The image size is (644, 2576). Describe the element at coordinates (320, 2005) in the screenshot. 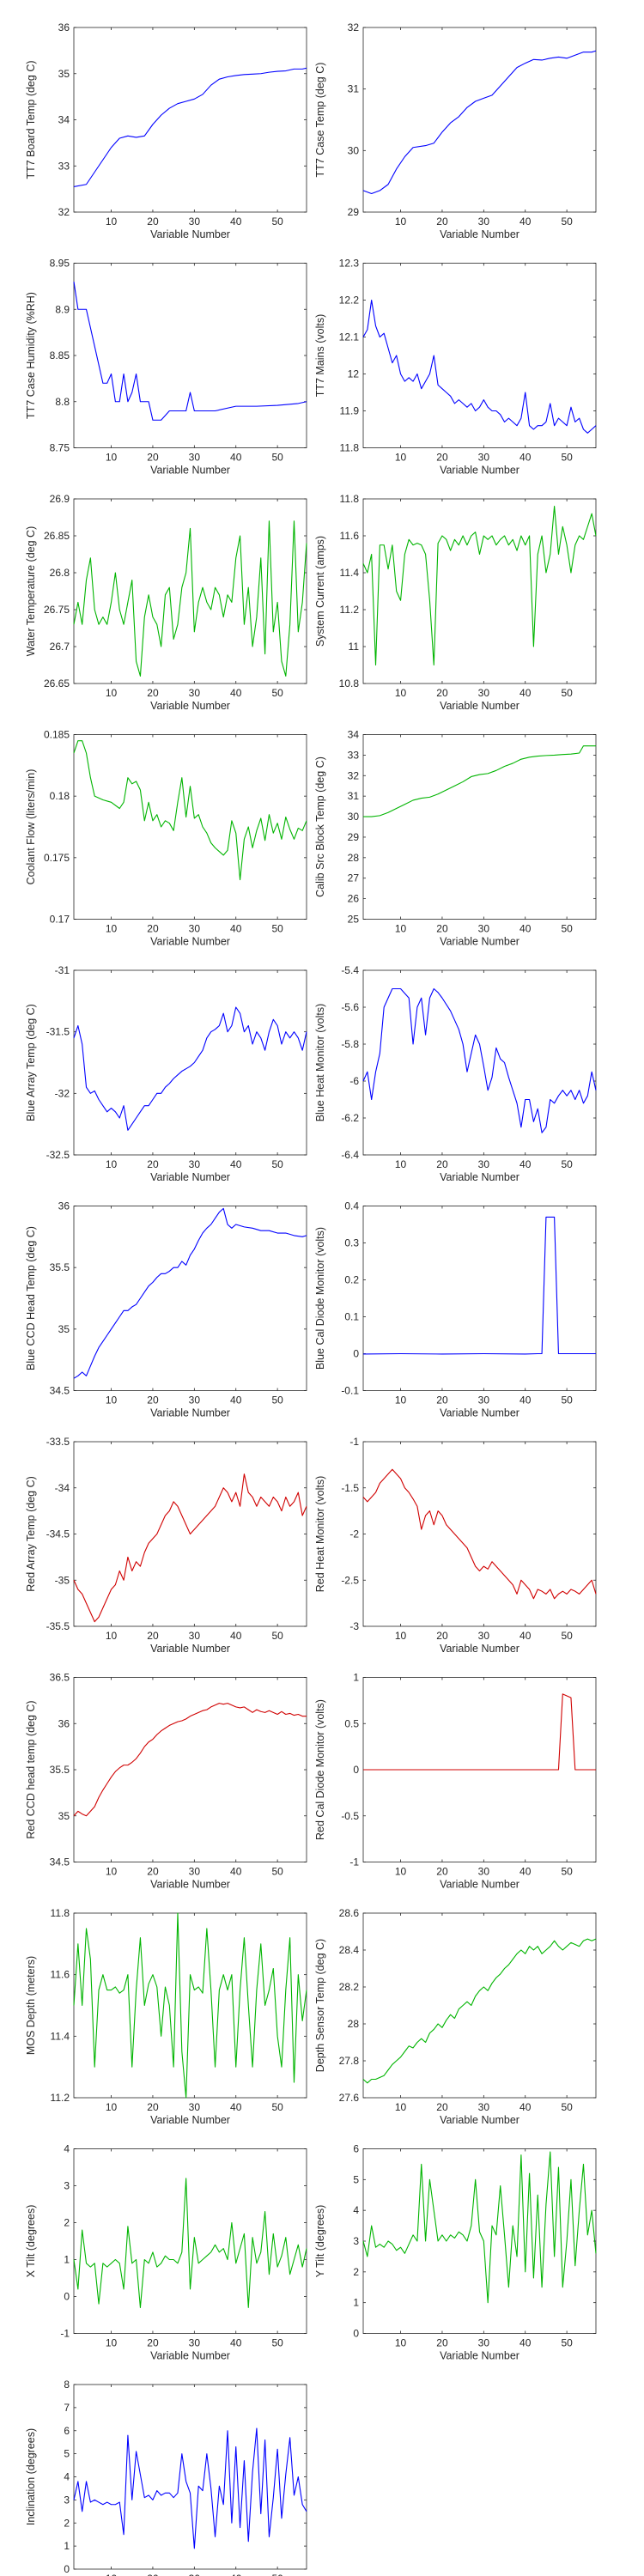

I see `y-axis-label: Depth Sensor Temp (deg C)` at that location.